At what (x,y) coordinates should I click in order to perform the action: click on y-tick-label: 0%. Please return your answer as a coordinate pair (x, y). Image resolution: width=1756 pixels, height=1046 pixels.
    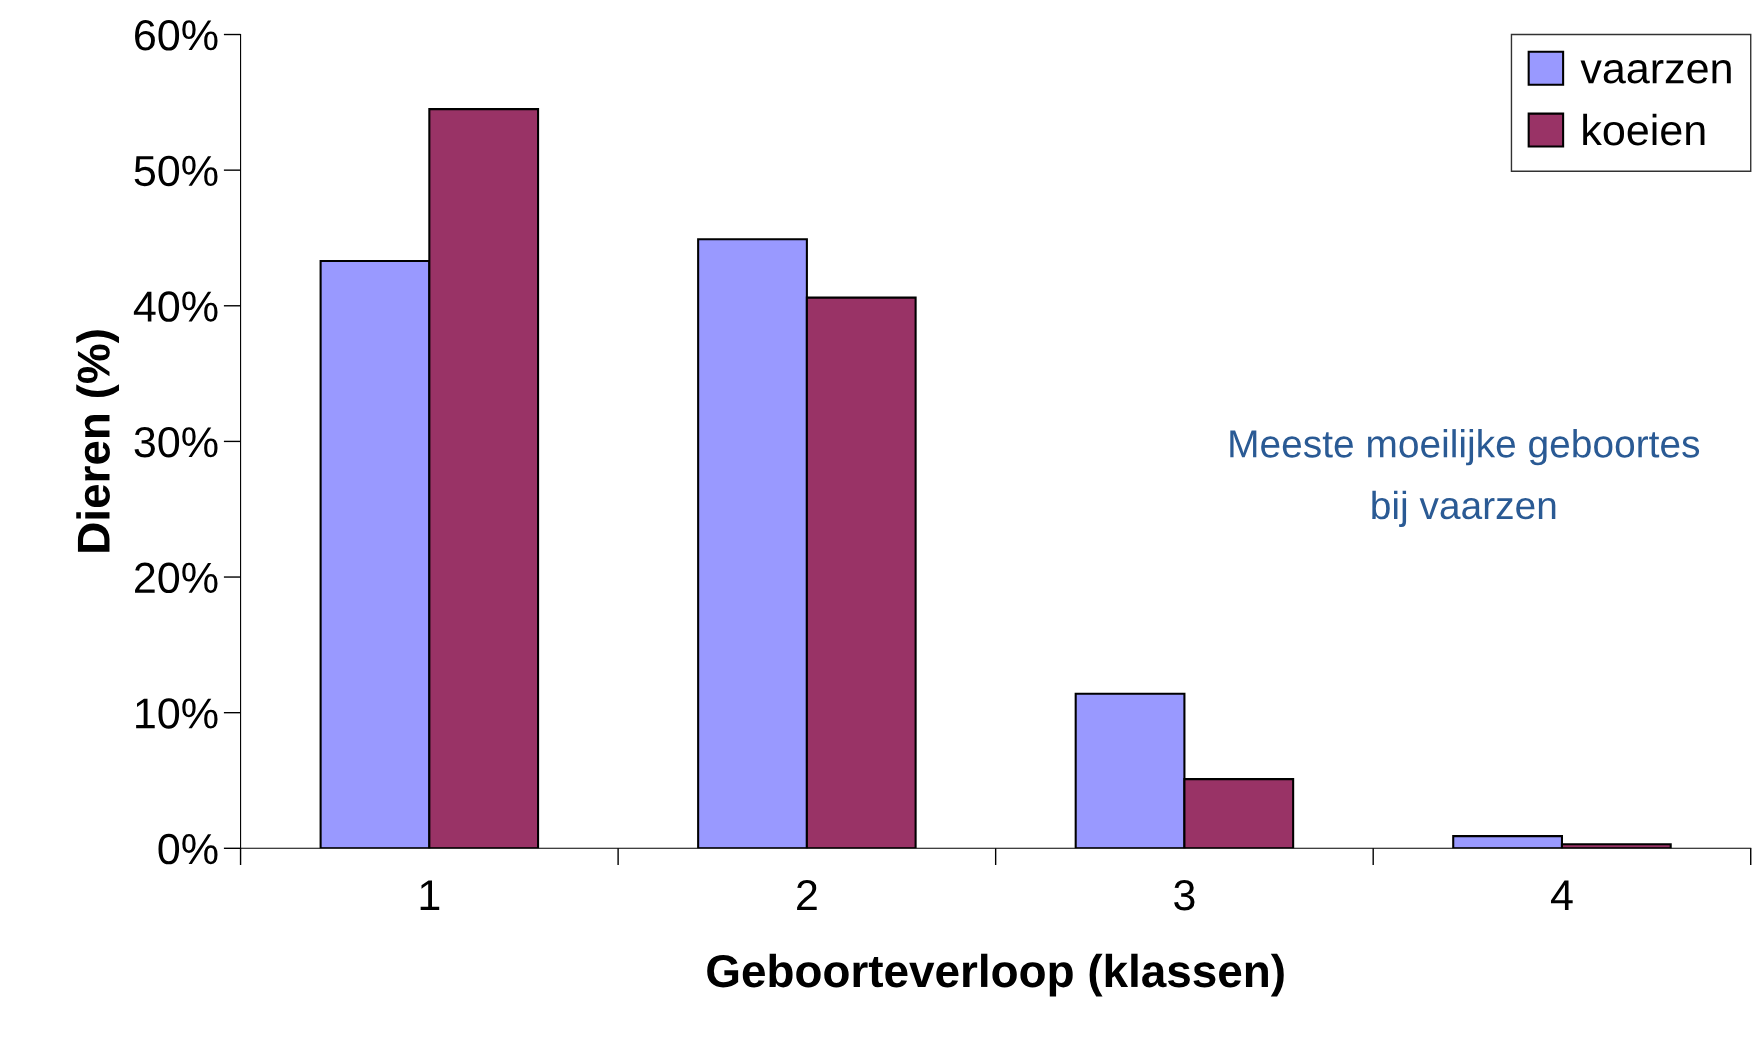
    Looking at the image, I should click on (188, 849).